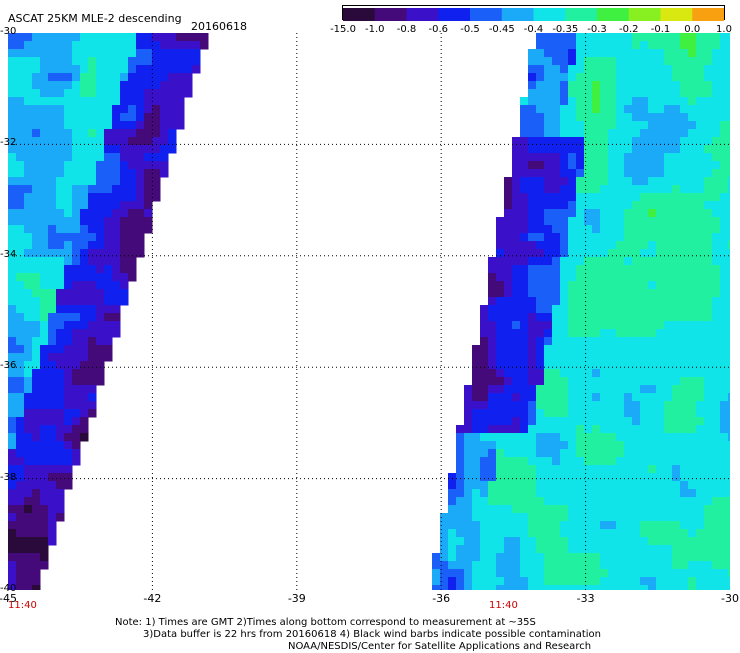 The height and width of the screenshot is (653, 740). Describe the element at coordinates (501, 29) in the screenshot. I see `color-scale-label: -0.45` at that location.